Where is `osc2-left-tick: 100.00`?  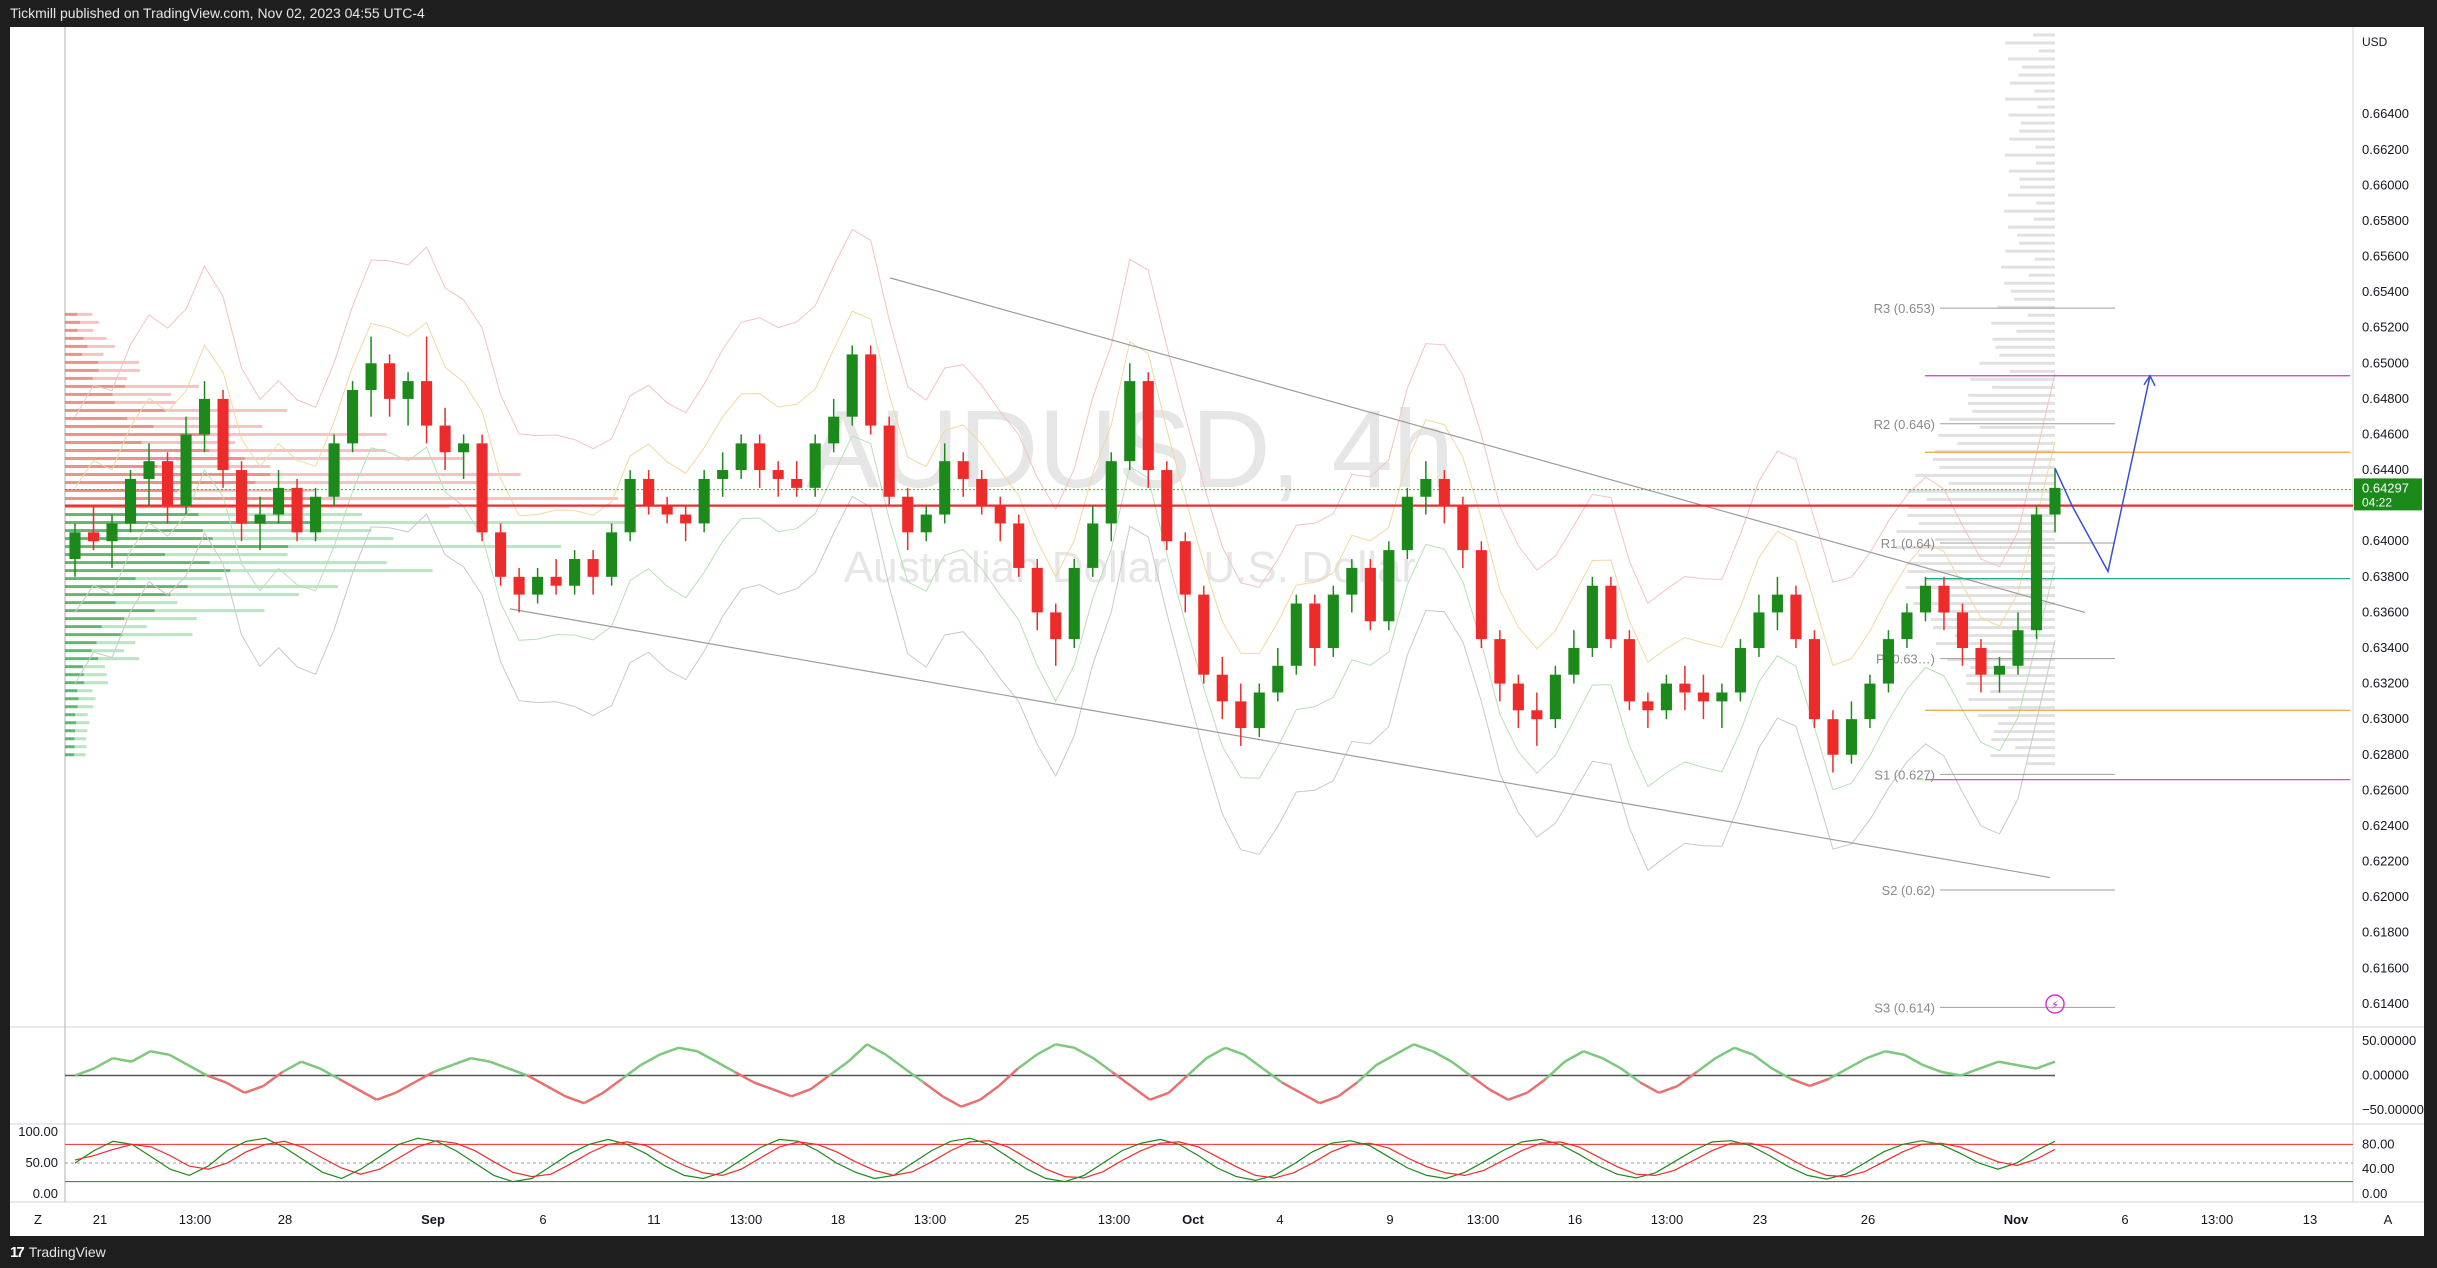
osc2-left-tick: 100.00 is located at coordinates (38, 1131).